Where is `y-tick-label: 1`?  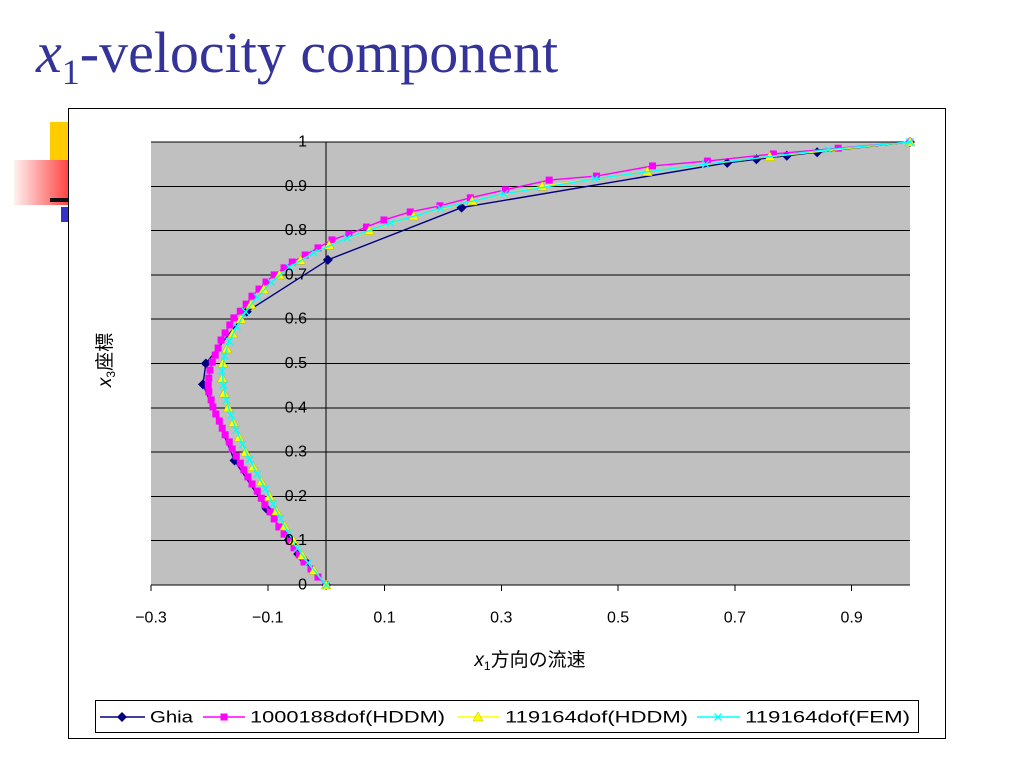 y-tick-label: 1 is located at coordinates (302, 142).